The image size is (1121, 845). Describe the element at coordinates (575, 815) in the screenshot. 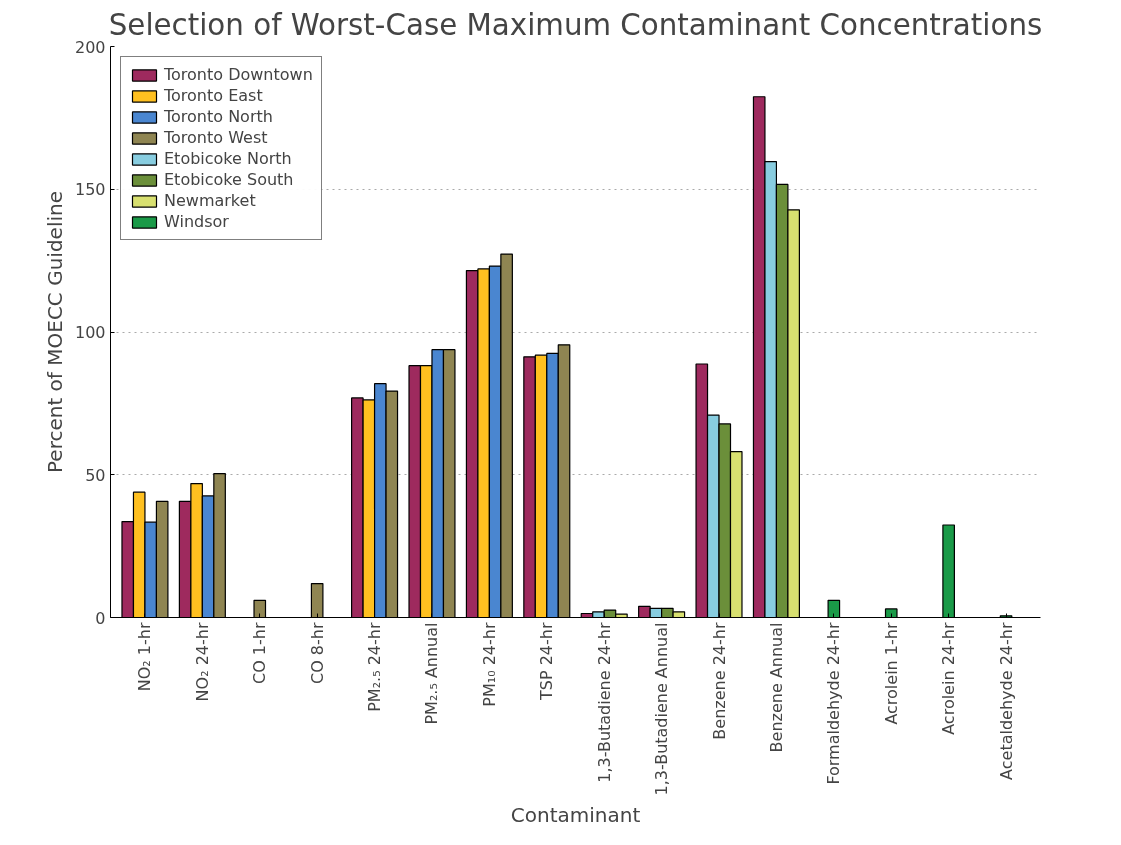

I see `x-axis-title: Contaminant` at that location.